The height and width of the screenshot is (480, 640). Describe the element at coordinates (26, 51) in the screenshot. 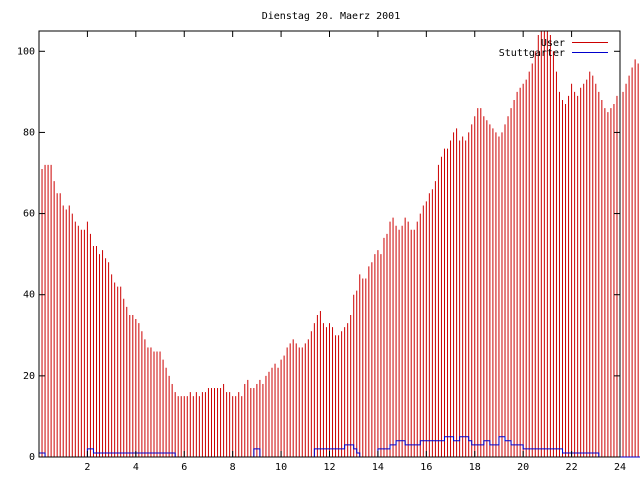

I see `y-tick-label: 100` at that location.